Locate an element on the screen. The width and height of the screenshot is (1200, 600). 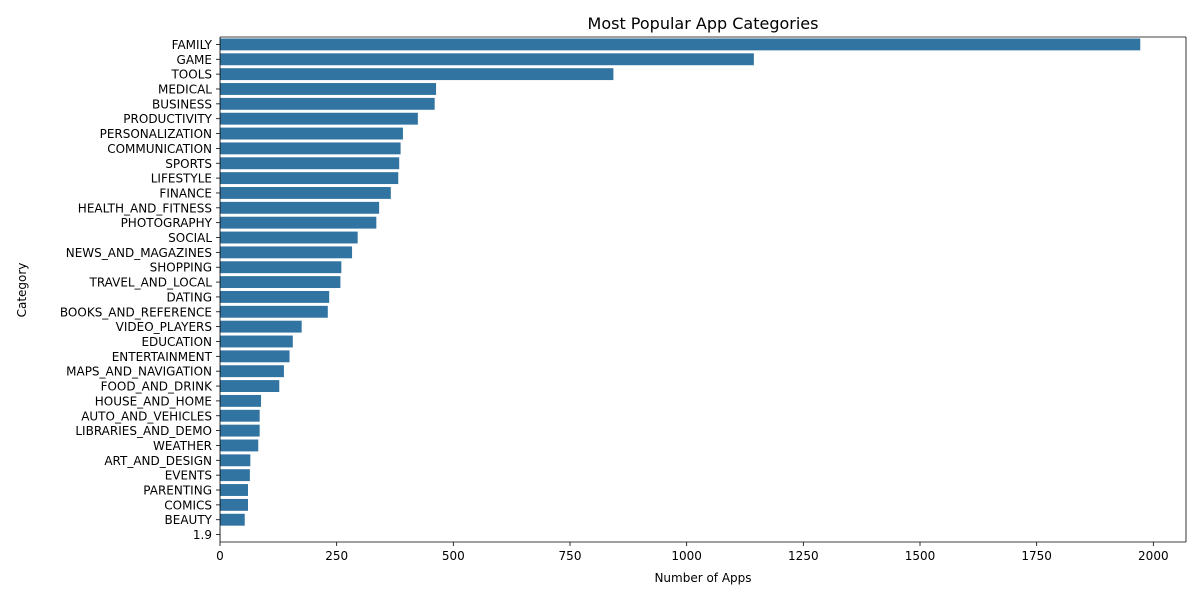
bar-finance is located at coordinates (305, 193).